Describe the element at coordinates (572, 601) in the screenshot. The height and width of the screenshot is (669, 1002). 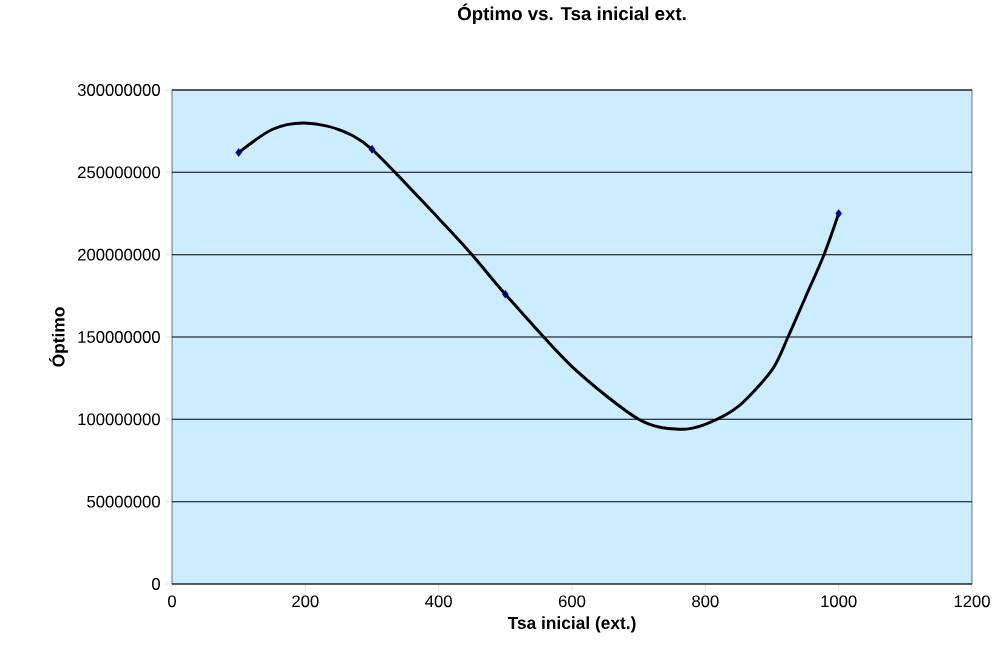
I see `x-tick-label: 600` at that location.